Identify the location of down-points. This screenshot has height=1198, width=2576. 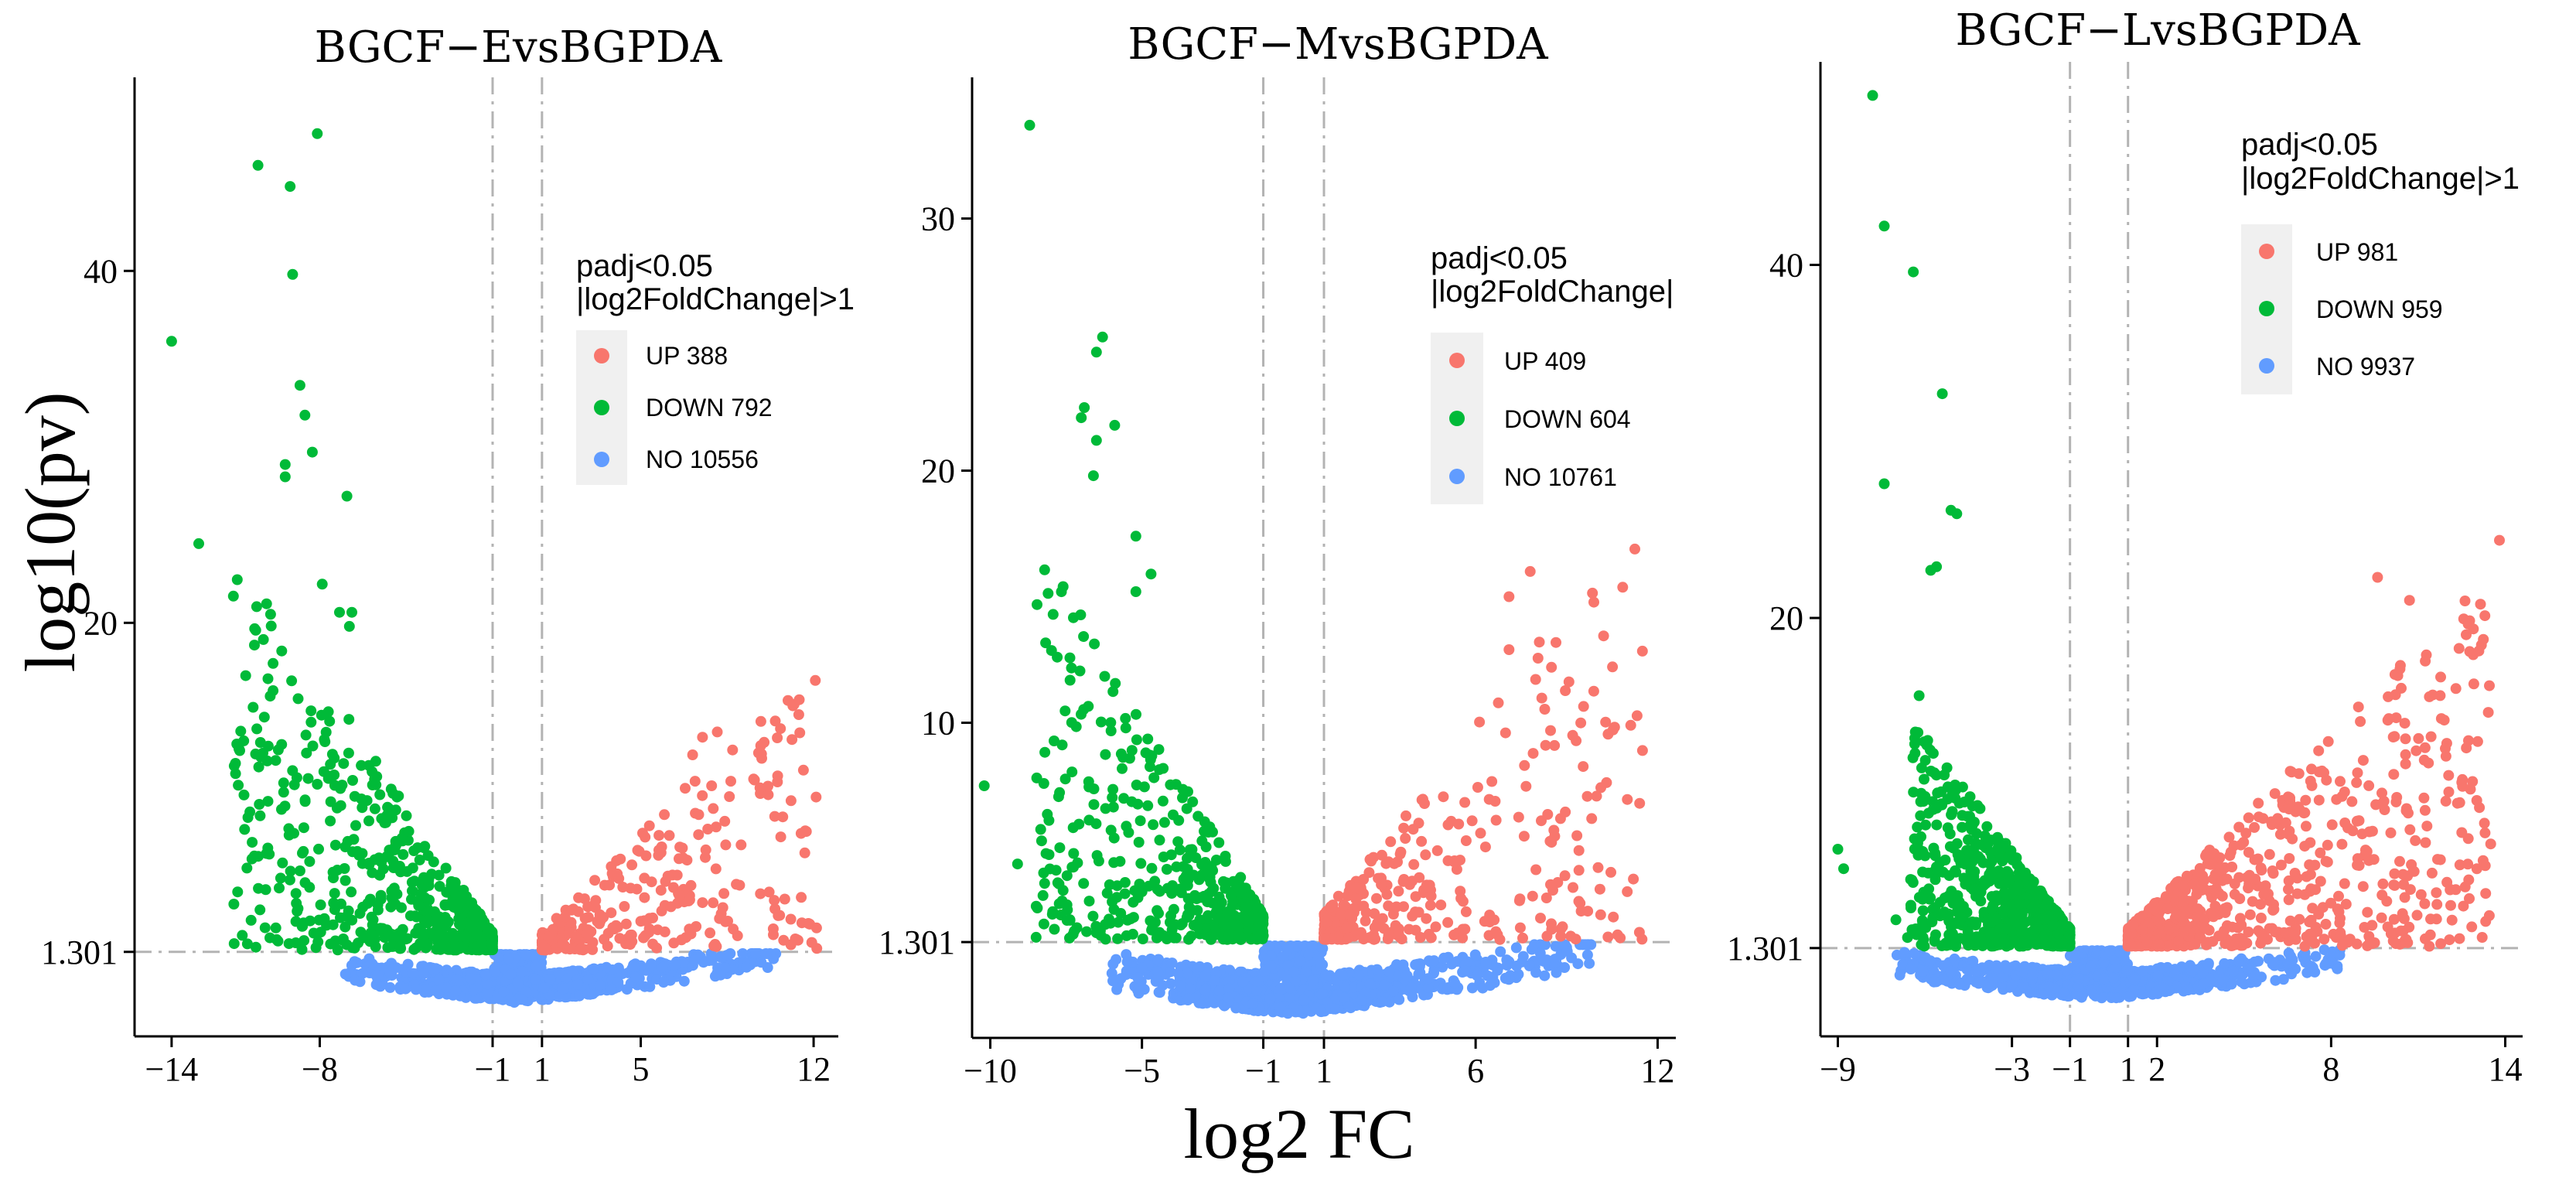
(1123, 532).